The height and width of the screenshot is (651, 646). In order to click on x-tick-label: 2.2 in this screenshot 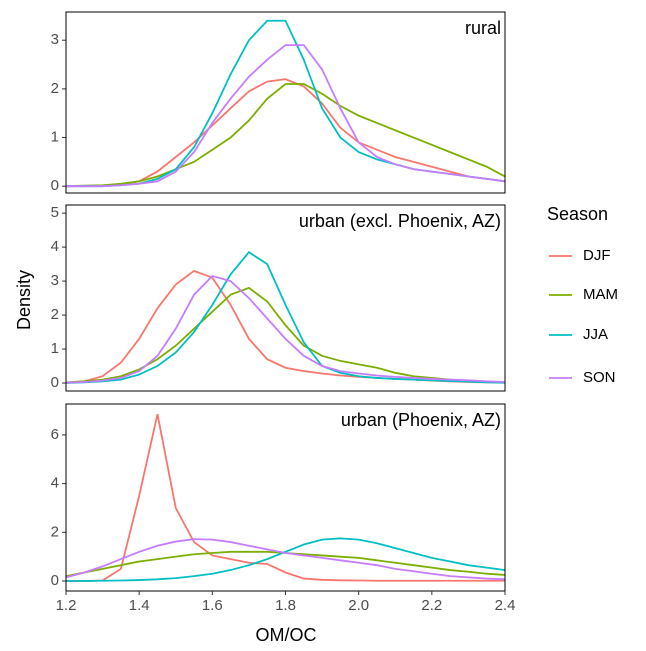, I will do `click(431, 605)`.